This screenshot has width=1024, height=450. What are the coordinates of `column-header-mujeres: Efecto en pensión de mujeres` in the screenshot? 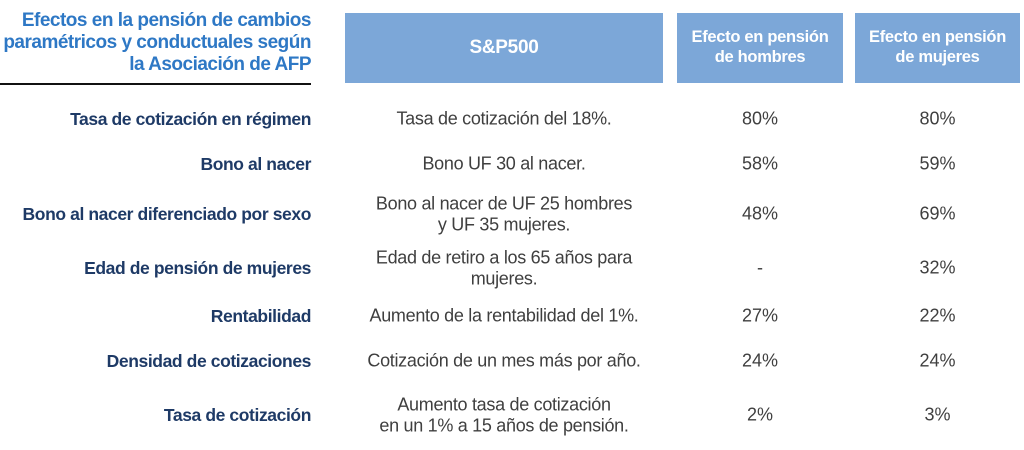 It's located at (937, 48).